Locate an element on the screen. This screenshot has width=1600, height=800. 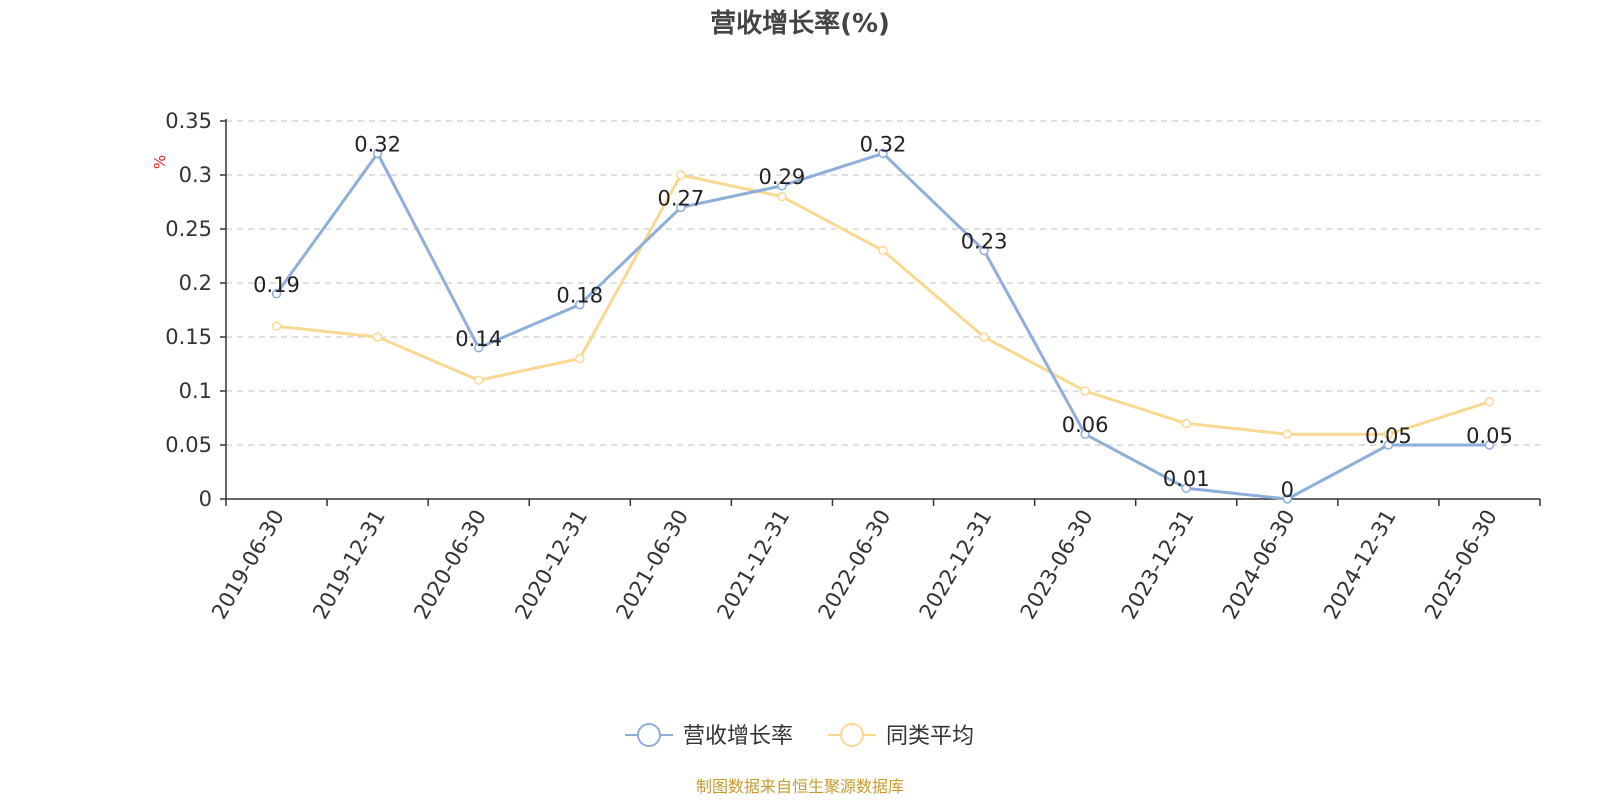
x-tick-label: 2022-06-30 is located at coordinates (855, 565).